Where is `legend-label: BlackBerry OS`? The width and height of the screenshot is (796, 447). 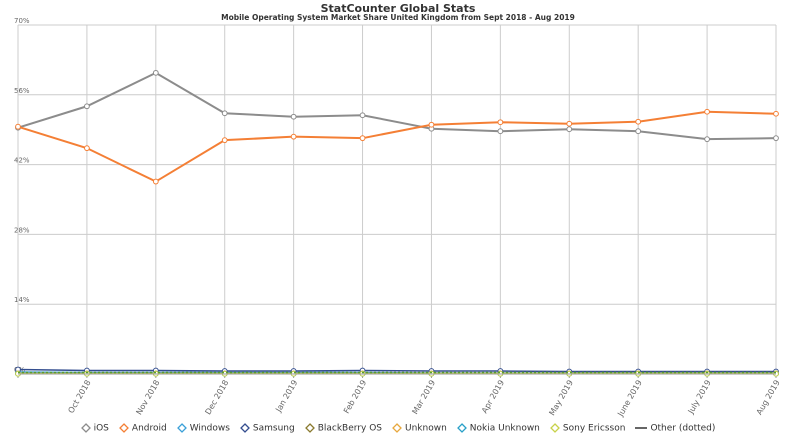
legend-label: BlackBerry OS is located at coordinates (349, 428).